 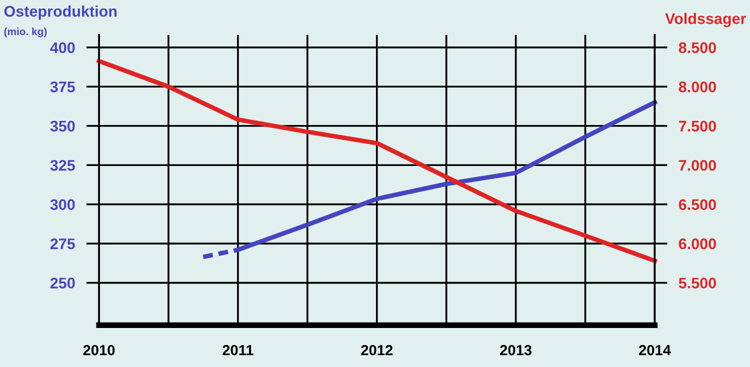 I want to click on y2-tick-label: 8.000, so click(x=697, y=87).